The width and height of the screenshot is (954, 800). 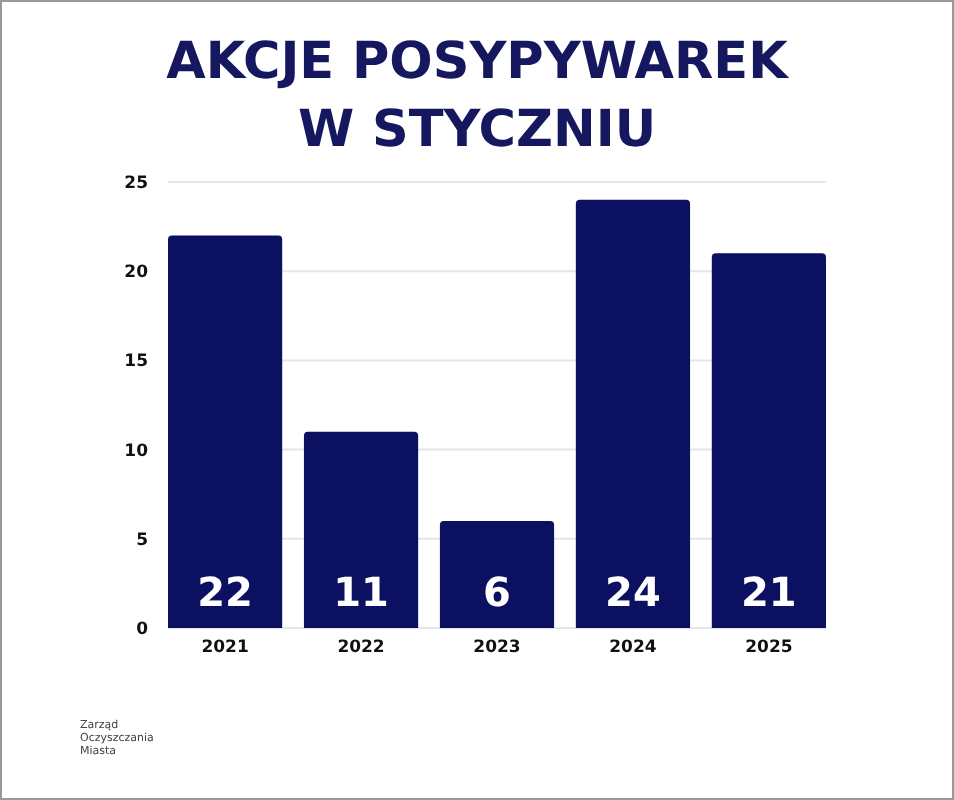 What do you see at coordinates (633, 648) in the screenshot?
I see `x-tick-label: 2024` at bounding box center [633, 648].